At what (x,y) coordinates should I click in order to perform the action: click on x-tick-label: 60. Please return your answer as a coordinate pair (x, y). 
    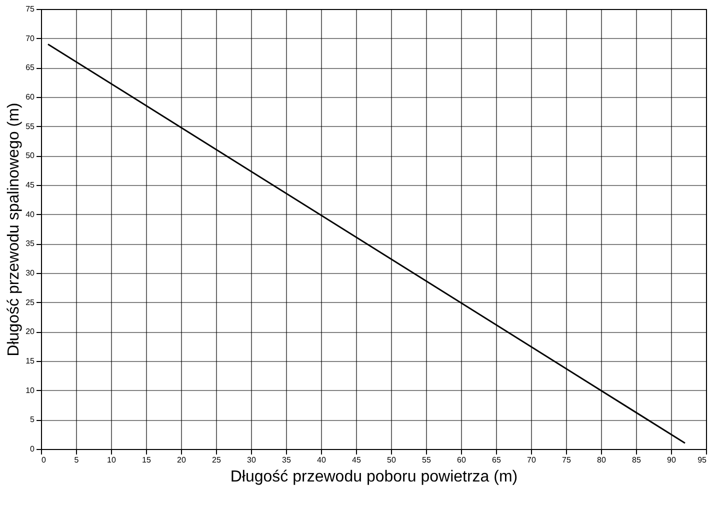
    Looking at the image, I should click on (461, 460).